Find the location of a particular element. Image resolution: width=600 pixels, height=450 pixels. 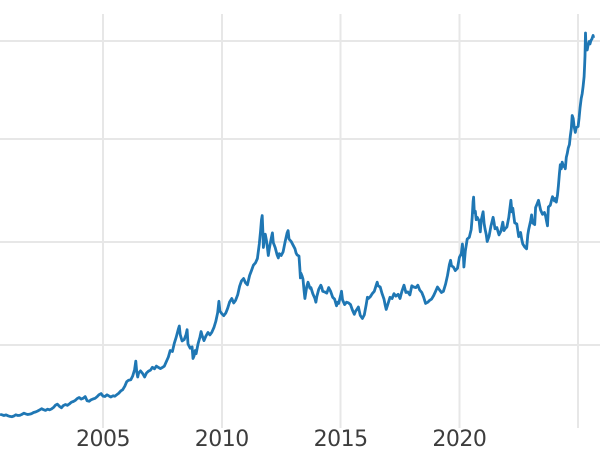

x-axis-tick-label: 2020 is located at coordinates (459, 438).